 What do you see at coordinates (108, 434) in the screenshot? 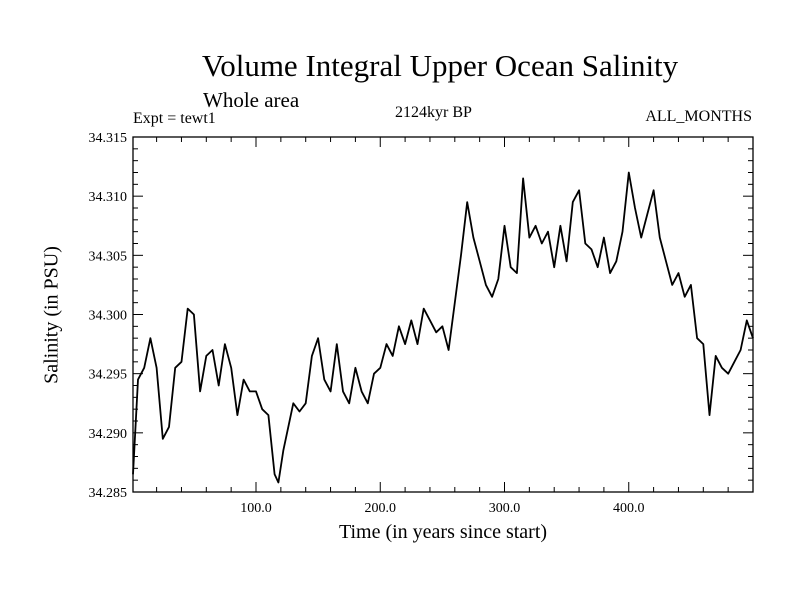
I see `y-tick-label: 34.290` at bounding box center [108, 434].